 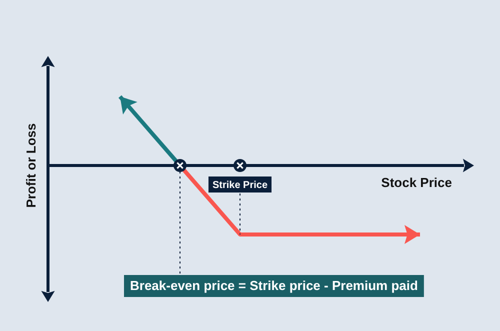 What do you see at coordinates (240, 185) in the screenshot?
I see `annotation: Strike Price` at bounding box center [240, 185].